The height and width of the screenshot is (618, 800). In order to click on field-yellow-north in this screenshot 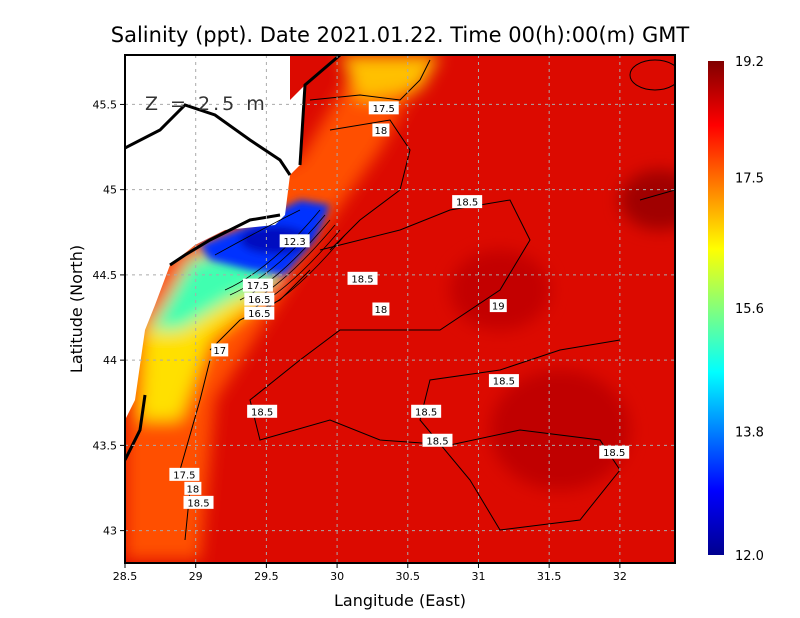, I will do `click(390, 77)`.